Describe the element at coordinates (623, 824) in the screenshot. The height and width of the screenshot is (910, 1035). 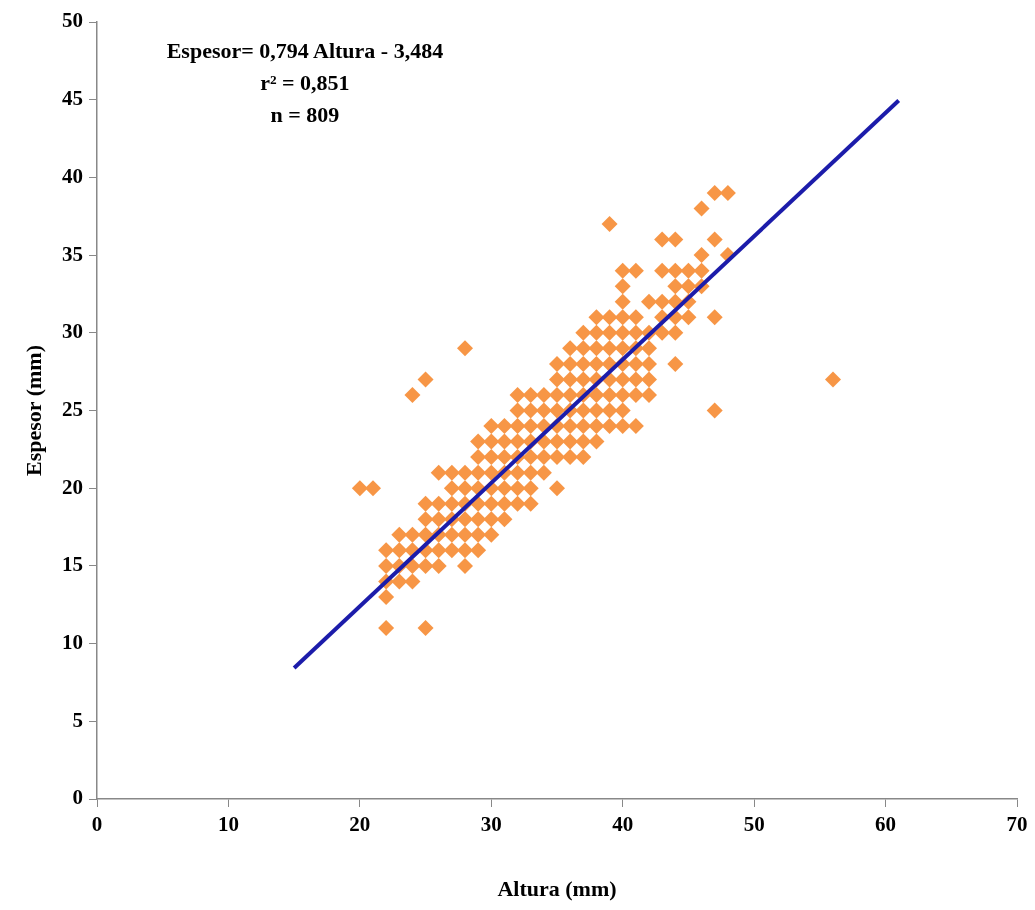
I see `x-tick-label: 40` at that location.